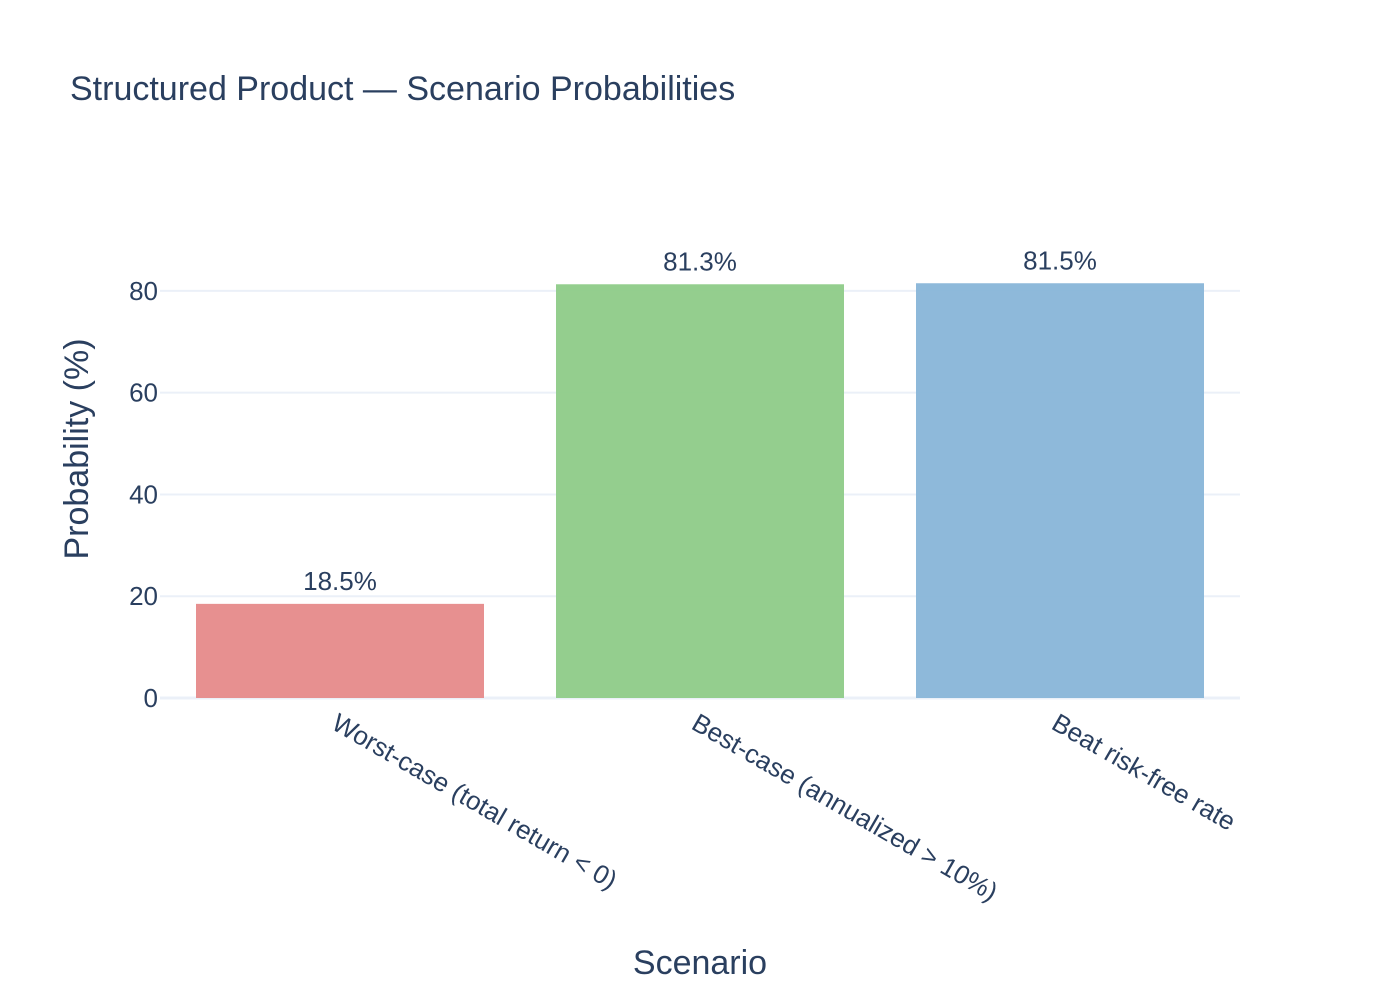 Image resolution: width=1400 pixels, height=1000 pixels. I want to click on y-axis-title: Probability (%), so click(77, 448).